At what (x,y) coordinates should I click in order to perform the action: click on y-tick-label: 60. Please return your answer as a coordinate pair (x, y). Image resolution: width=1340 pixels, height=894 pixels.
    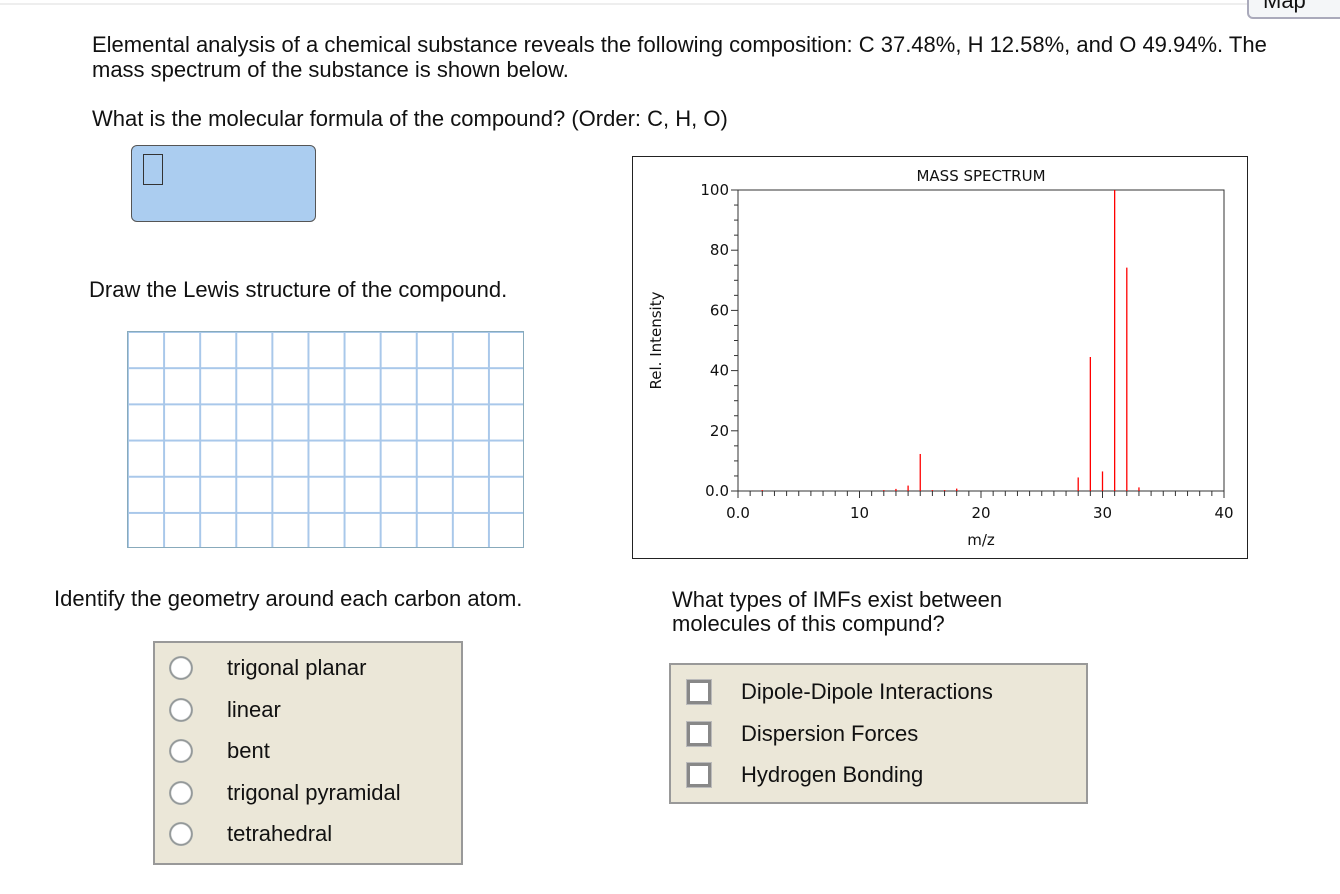
    Looking at the image, I should click on (719, 310).